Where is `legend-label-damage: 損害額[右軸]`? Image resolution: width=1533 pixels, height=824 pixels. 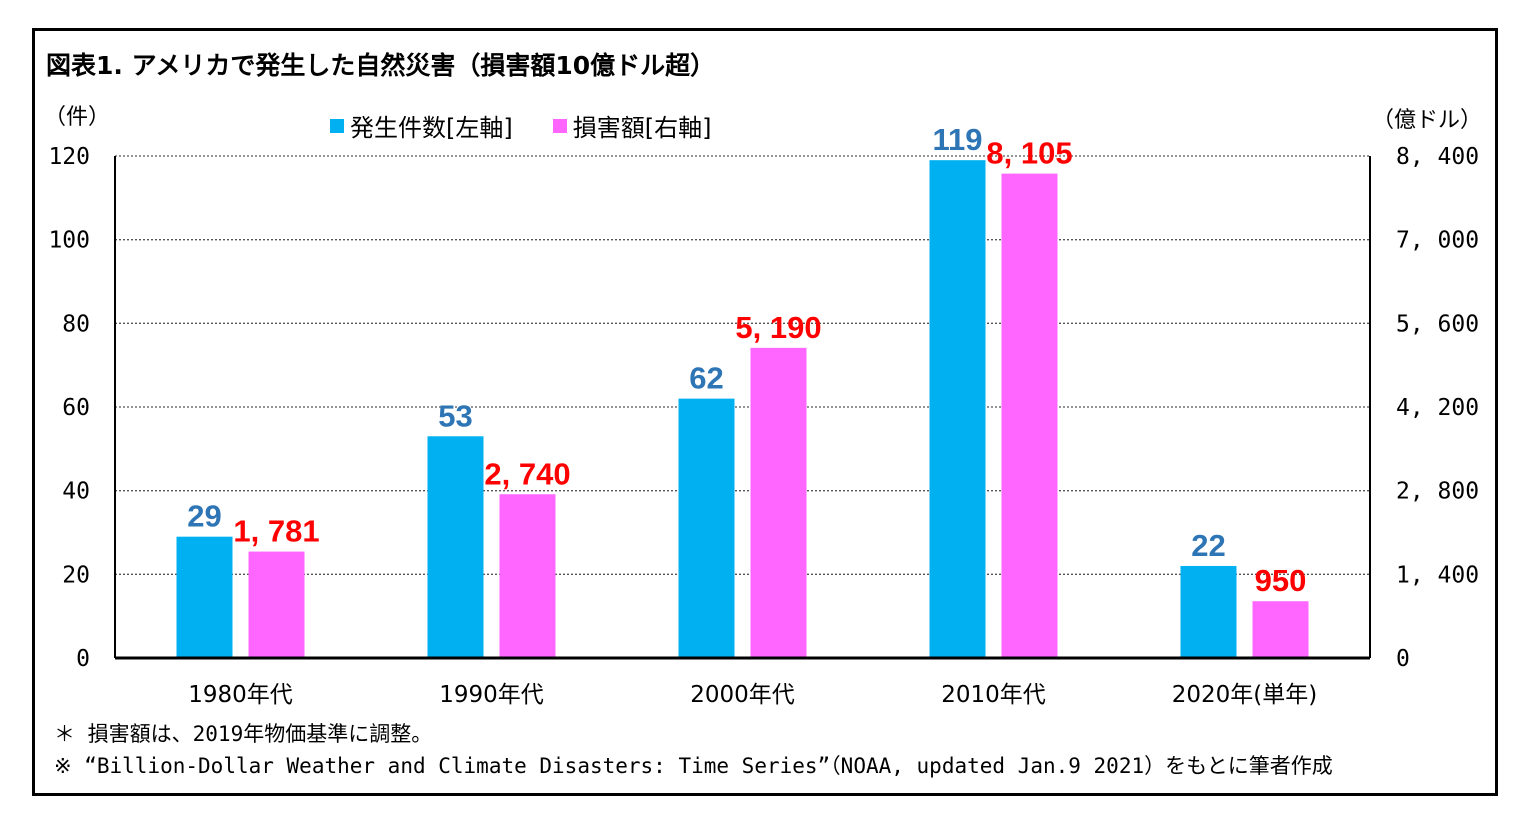
legend-label-damage: 損害額[右軸] is located at coordinates (642, 128).